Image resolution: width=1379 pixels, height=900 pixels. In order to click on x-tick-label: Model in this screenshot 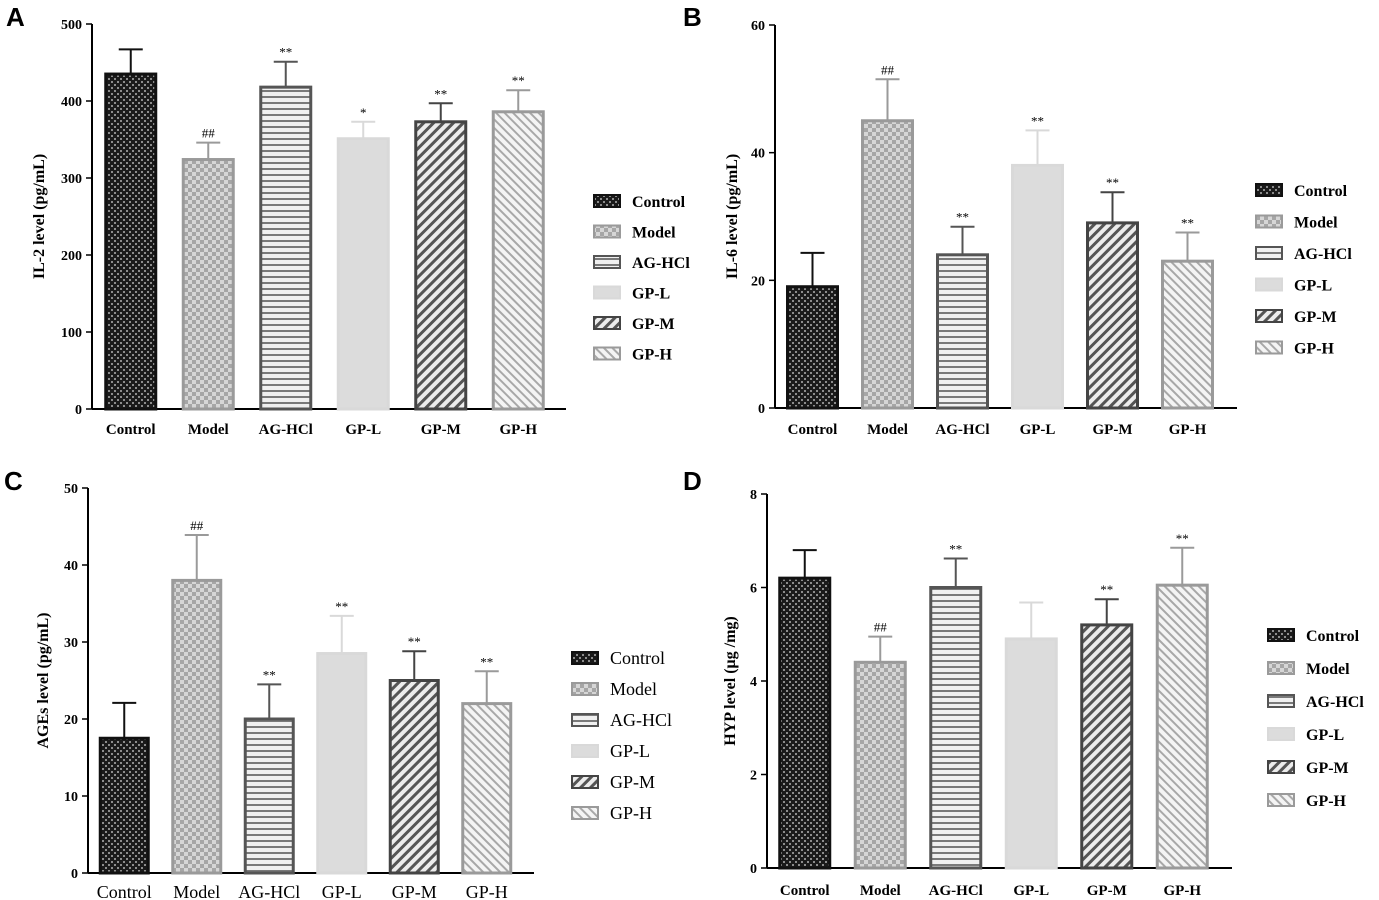, I will do `click(208, 430)`.